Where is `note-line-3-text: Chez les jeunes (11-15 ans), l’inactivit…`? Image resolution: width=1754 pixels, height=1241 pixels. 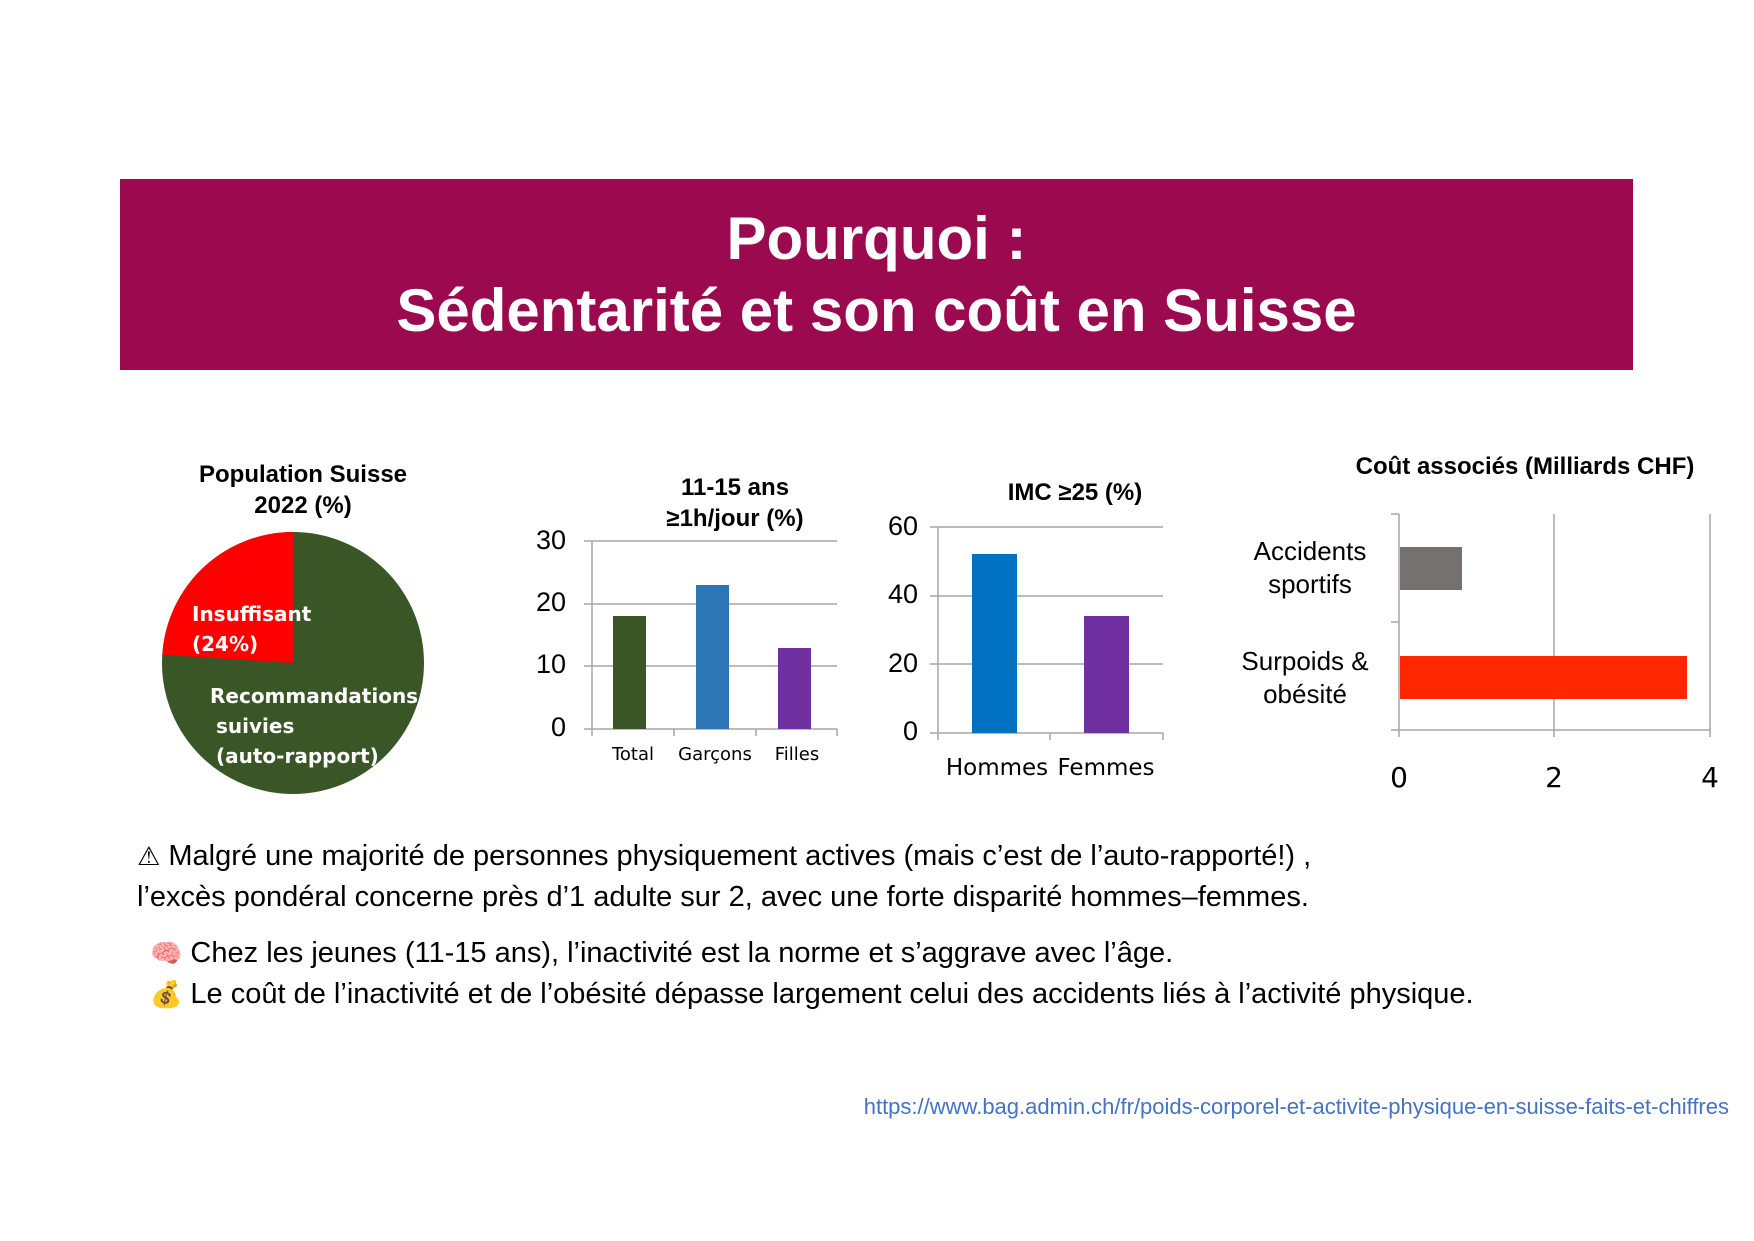
note-line-3-text: Chez les jeunes (11-15 ans), l’inactivit… is located at coordinates (678, 953).